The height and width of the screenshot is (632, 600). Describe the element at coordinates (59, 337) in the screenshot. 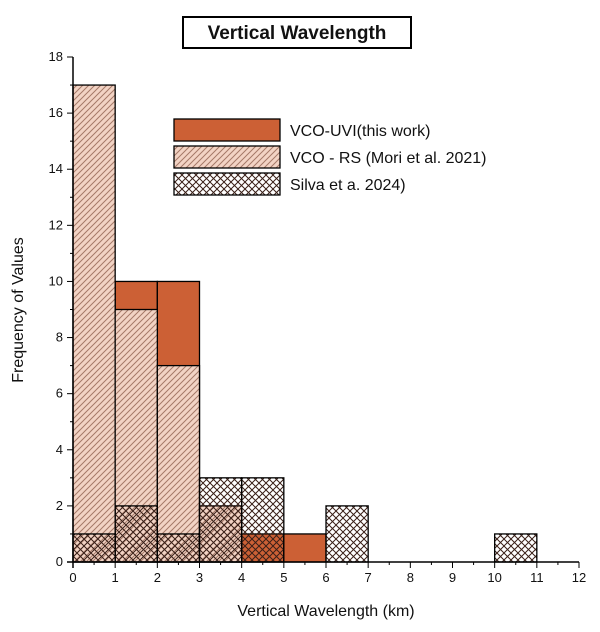

I see `y-tick-label: 8` at that location.